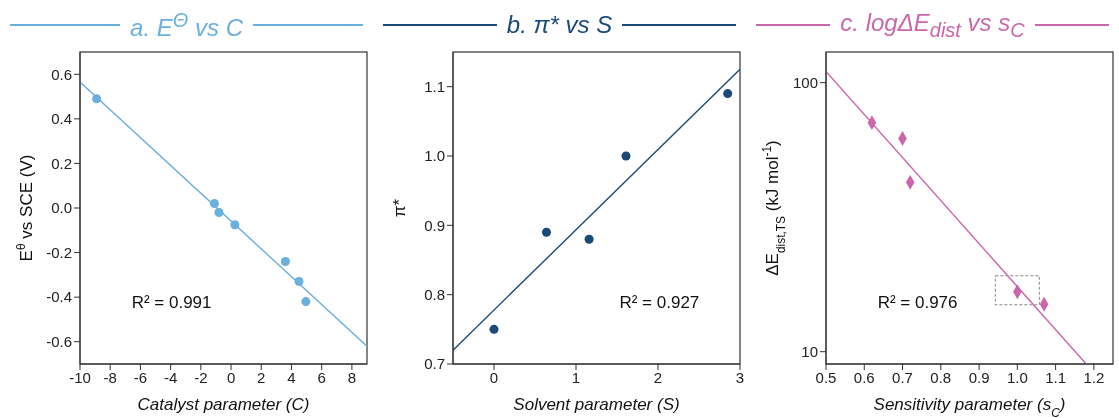 Image resolution: width=1119 pixels, height=418 pixels. Describe the element at coordinates (434, 225) in the screenshot. I see `y-tick-label: 0.9` at that location.